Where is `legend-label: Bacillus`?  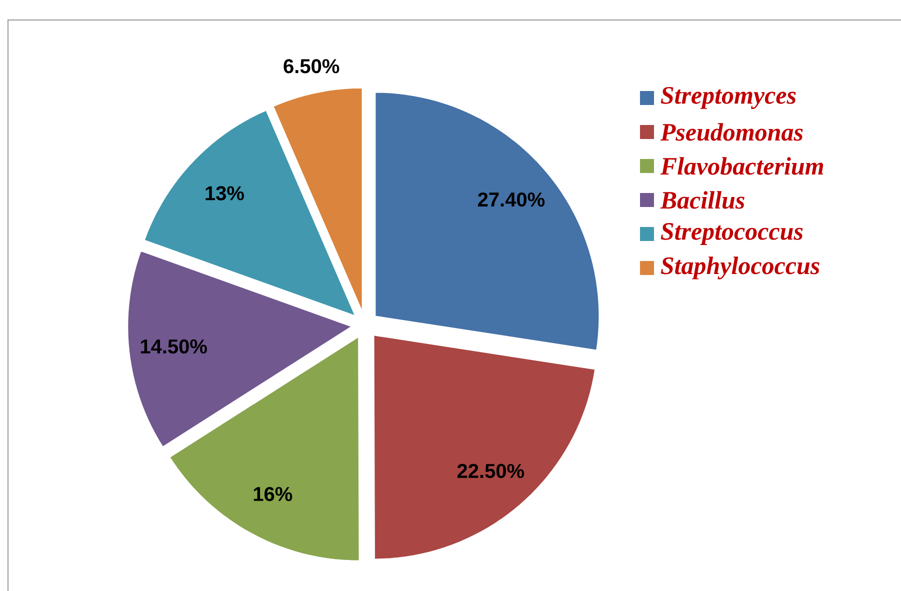
legend-label: Bacillus is located at coordinates (702, 200).